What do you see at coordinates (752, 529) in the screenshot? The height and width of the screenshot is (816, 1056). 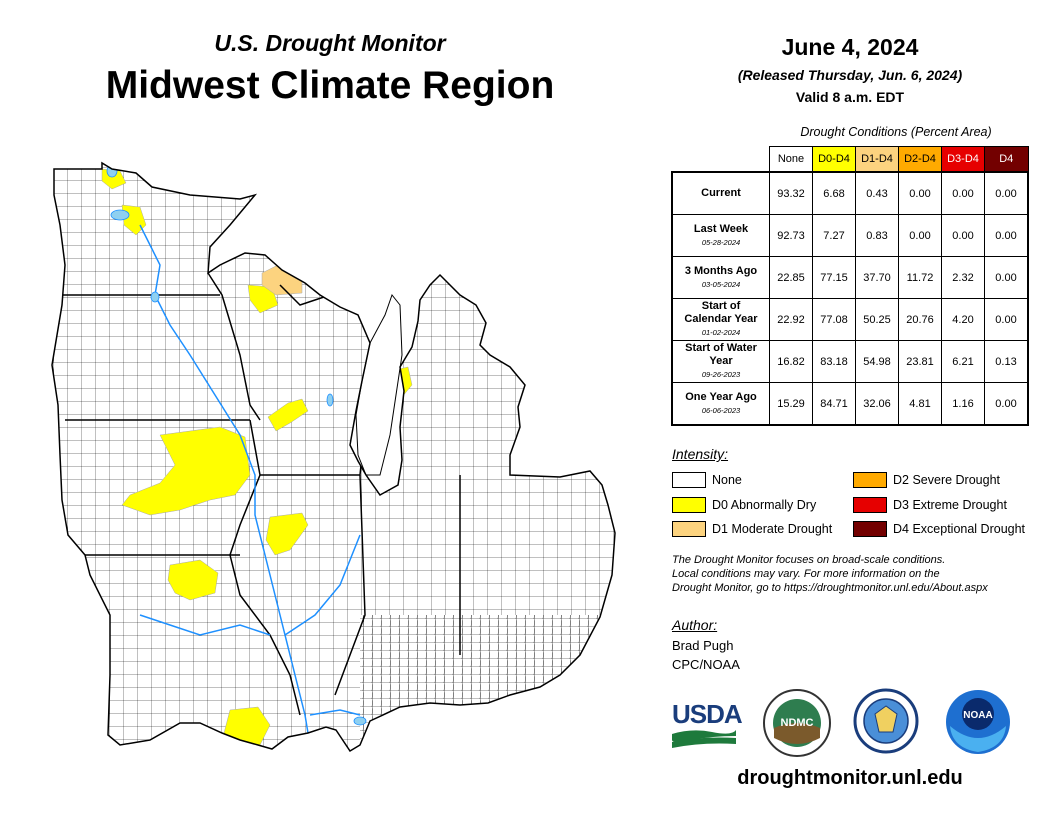 I see `legend-item: D1 Moderate Drought` at bounding box center [752, 529].